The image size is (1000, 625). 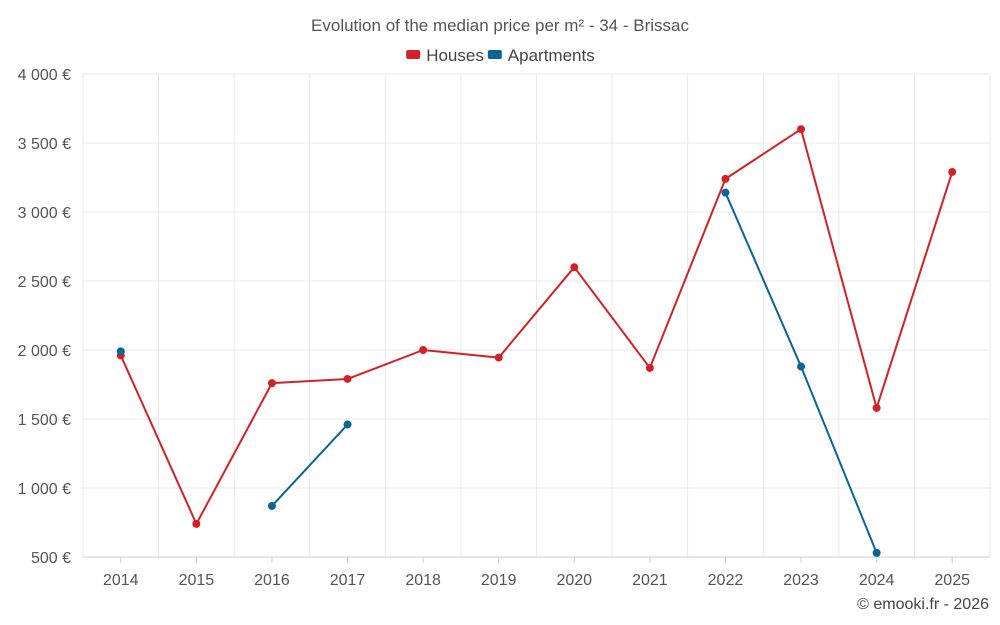 I want to click on legend: Houses Apartments, so click(x=500, y=55).